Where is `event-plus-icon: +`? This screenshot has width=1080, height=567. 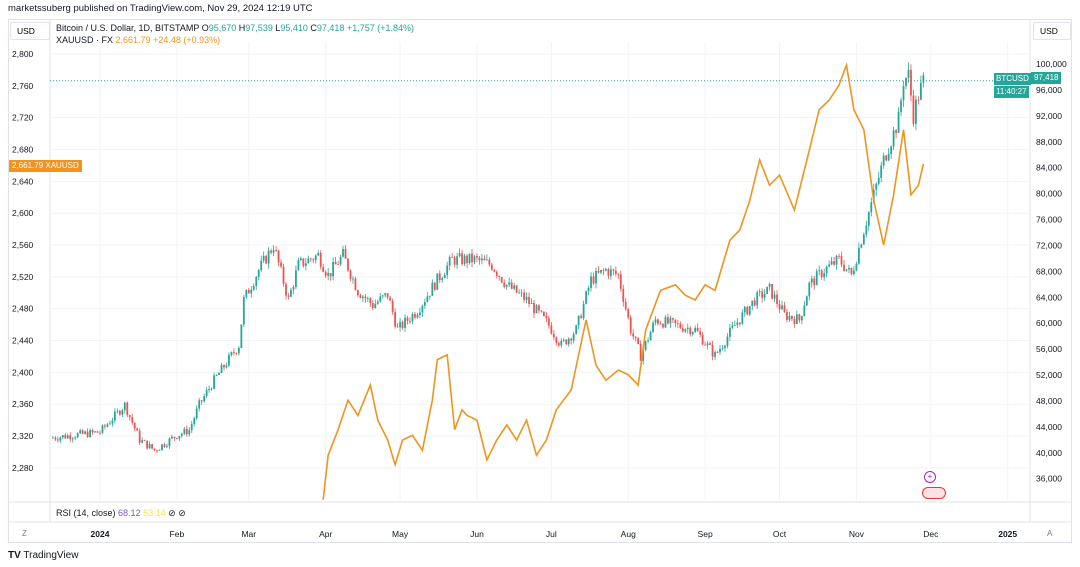
event-plus-icon: + is located at coordinates (930, 477).